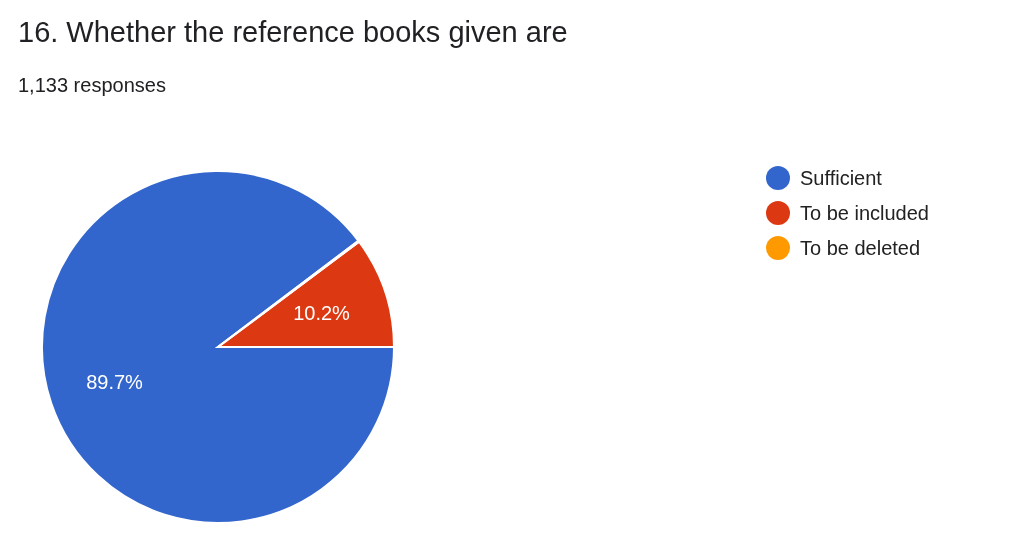  Describe the element at coordinates (864, 213) in the screenshot. I see `legend-label: To be included` at that location.